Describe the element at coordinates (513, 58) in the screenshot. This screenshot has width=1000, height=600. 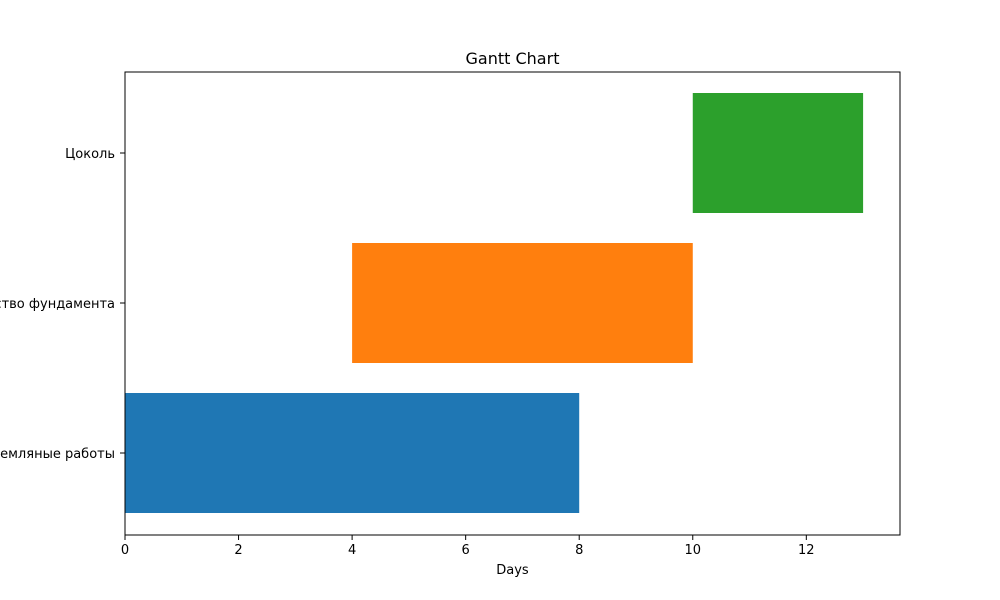
I see `chart-title: Gantt Chart` at that location.